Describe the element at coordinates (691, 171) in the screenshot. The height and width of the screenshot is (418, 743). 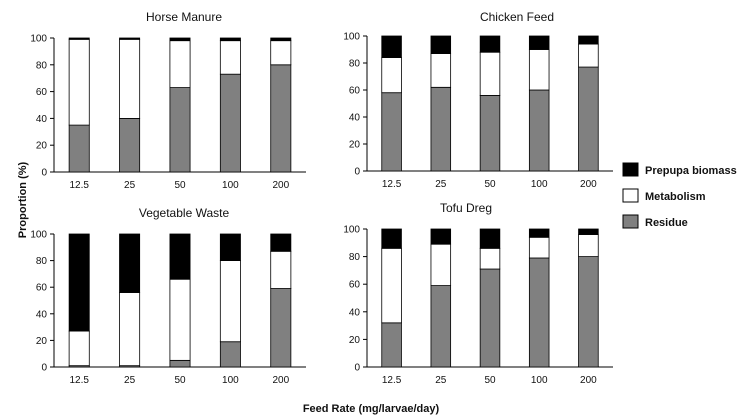
I see `legend-label: Prepupa biomass` at that location.